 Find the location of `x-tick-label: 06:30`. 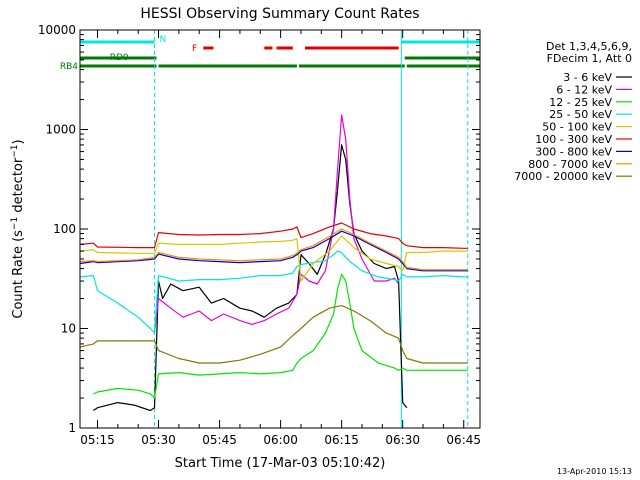

x-tick-label: 06:30 is located at coordinates (402, 440).